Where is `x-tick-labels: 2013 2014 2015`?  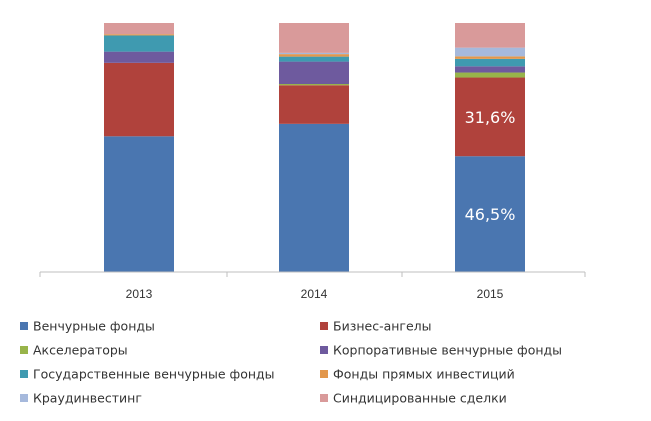
x-tick-labels: 2013 2014 2015 is located at coordinates (315, 294).